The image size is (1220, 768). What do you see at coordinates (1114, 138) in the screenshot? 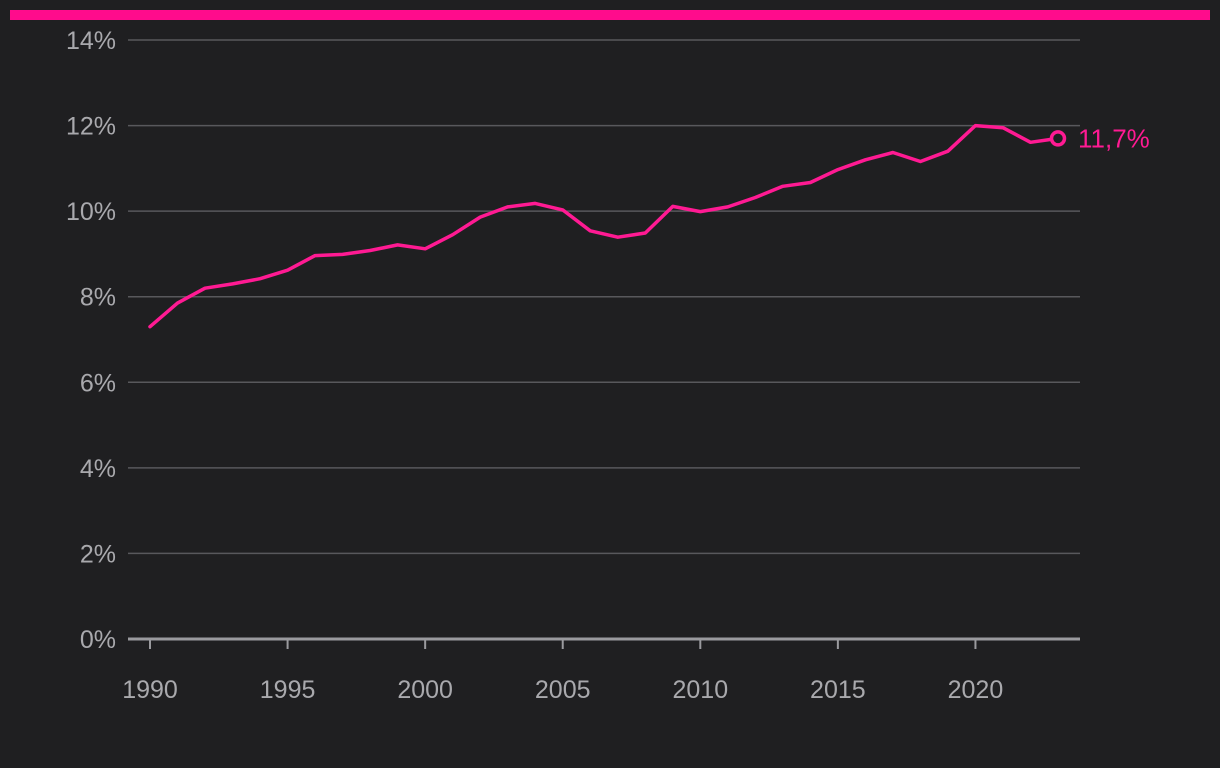
I see `end-value-label: 11,7%` at bounding box center [1114, 138].